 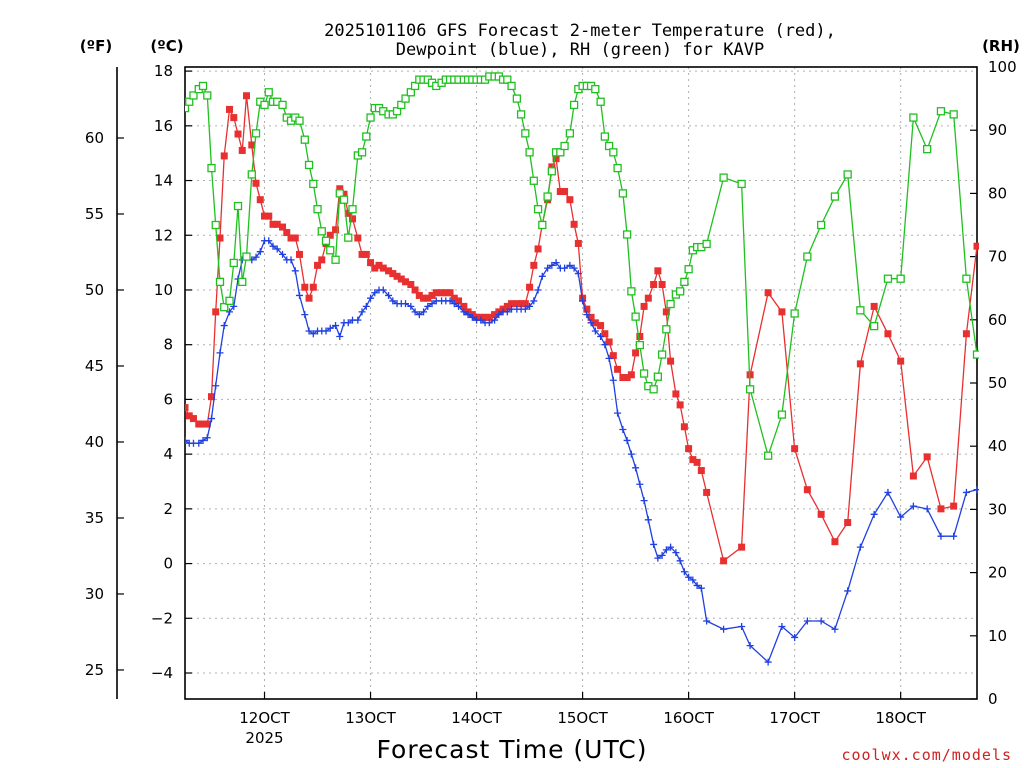 What do you see at coordinates (96, 46) in the screenshot?
I see `fahrenheit-axis-unit: (ºF)` at bounding box center [96, 46].